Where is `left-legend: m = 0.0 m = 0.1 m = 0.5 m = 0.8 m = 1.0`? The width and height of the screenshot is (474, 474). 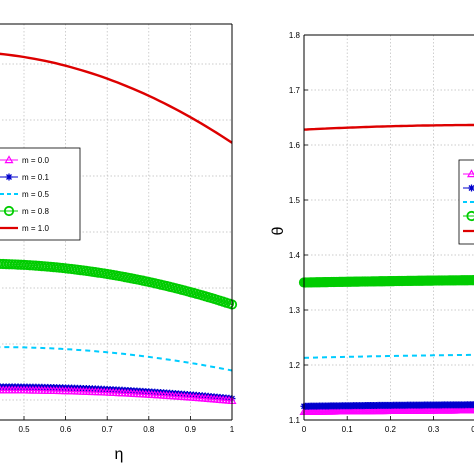
left-legend: m = 0.0 m = 0.1 m = 0.5 m = 0.8 m = 1.0 is located at coordinates (40, 194).